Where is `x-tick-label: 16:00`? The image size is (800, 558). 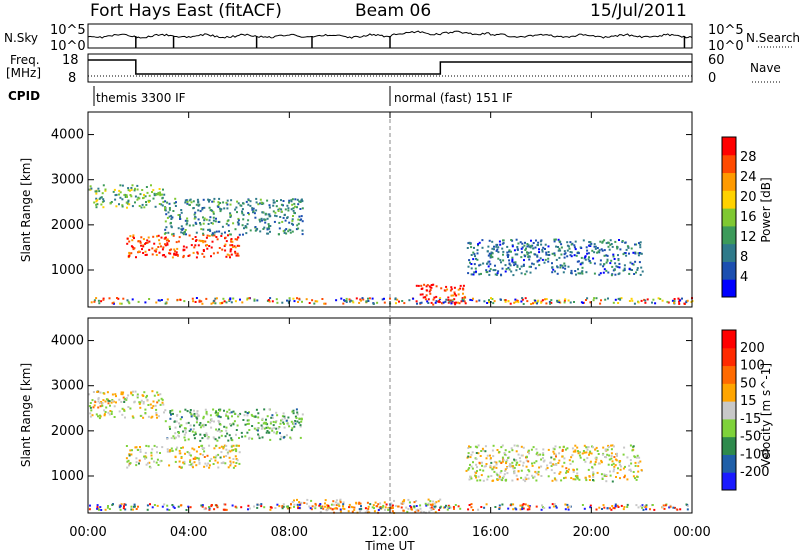
x-tick-label: 16:00 is located at coordinates (490, 532).